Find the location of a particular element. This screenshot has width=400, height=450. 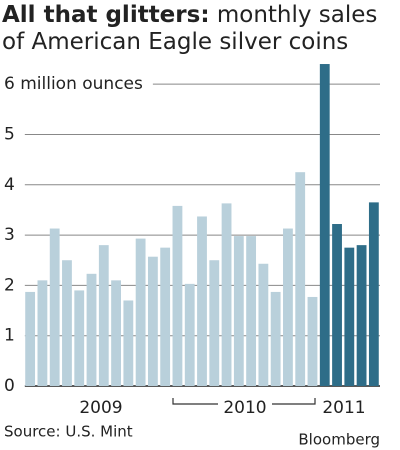

year-label: 2009 is located at coordinates (100, 408).